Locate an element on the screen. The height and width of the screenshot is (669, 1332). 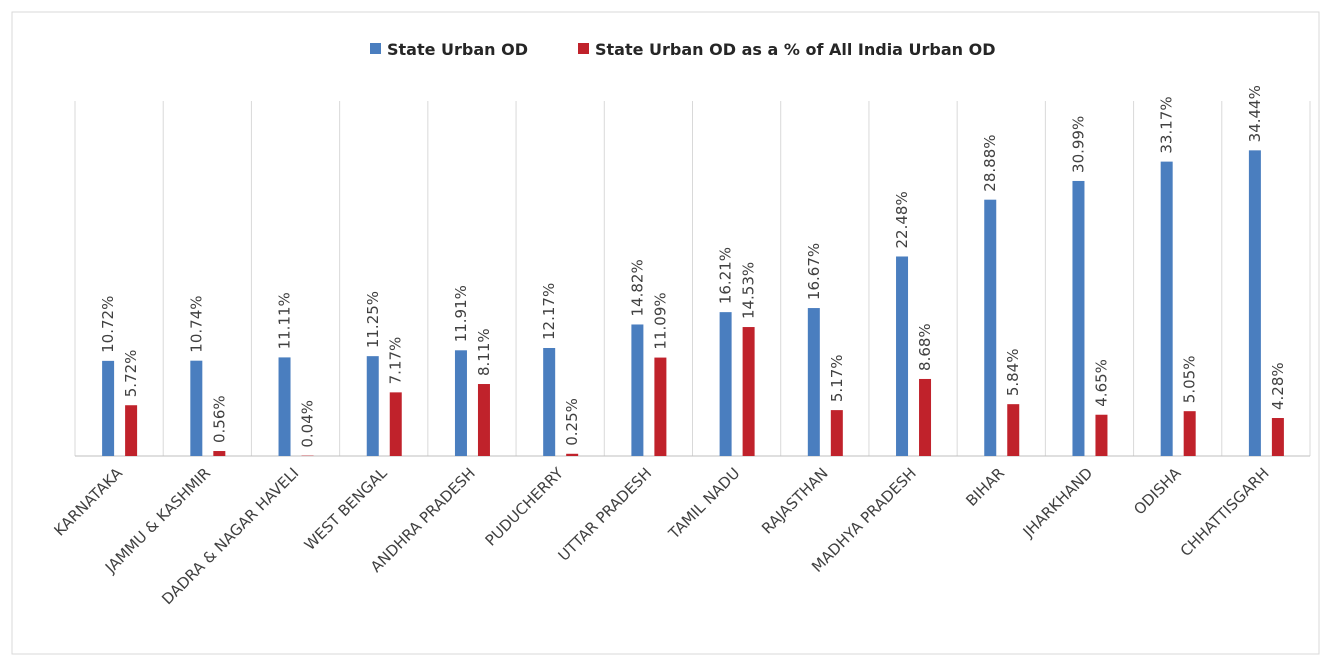
data-label: 28.88% is located at coordinates (990, 162).